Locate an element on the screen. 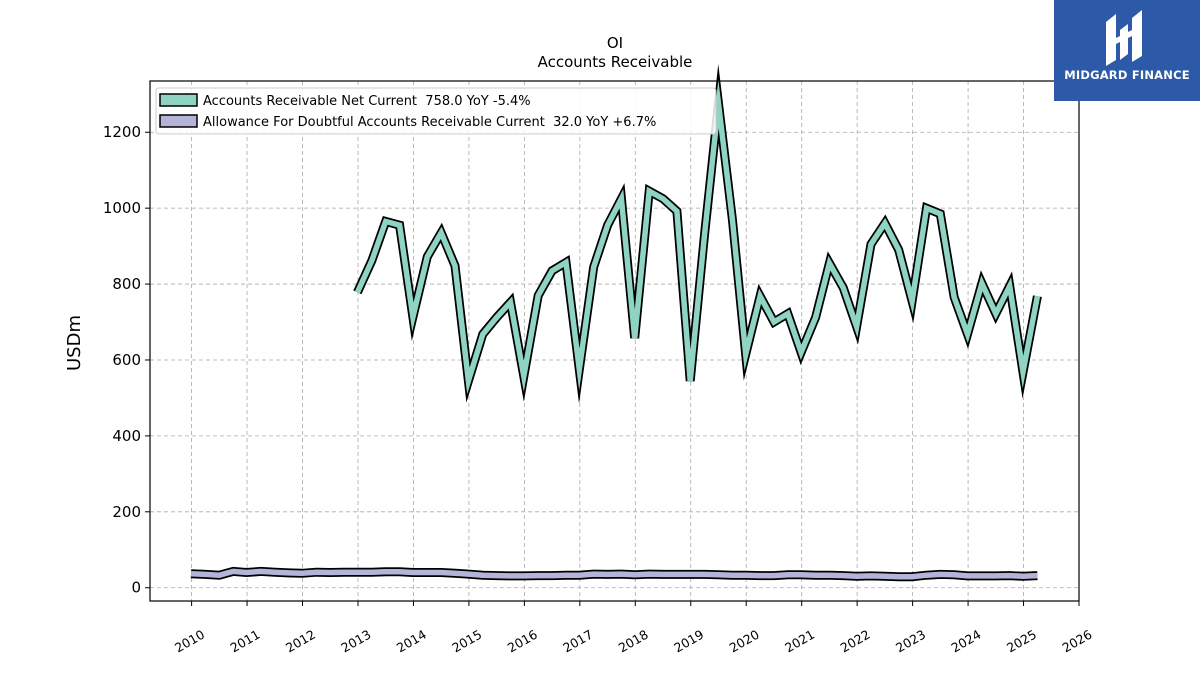  x-tick-label: 2016 is located at coordinates (522, 641).